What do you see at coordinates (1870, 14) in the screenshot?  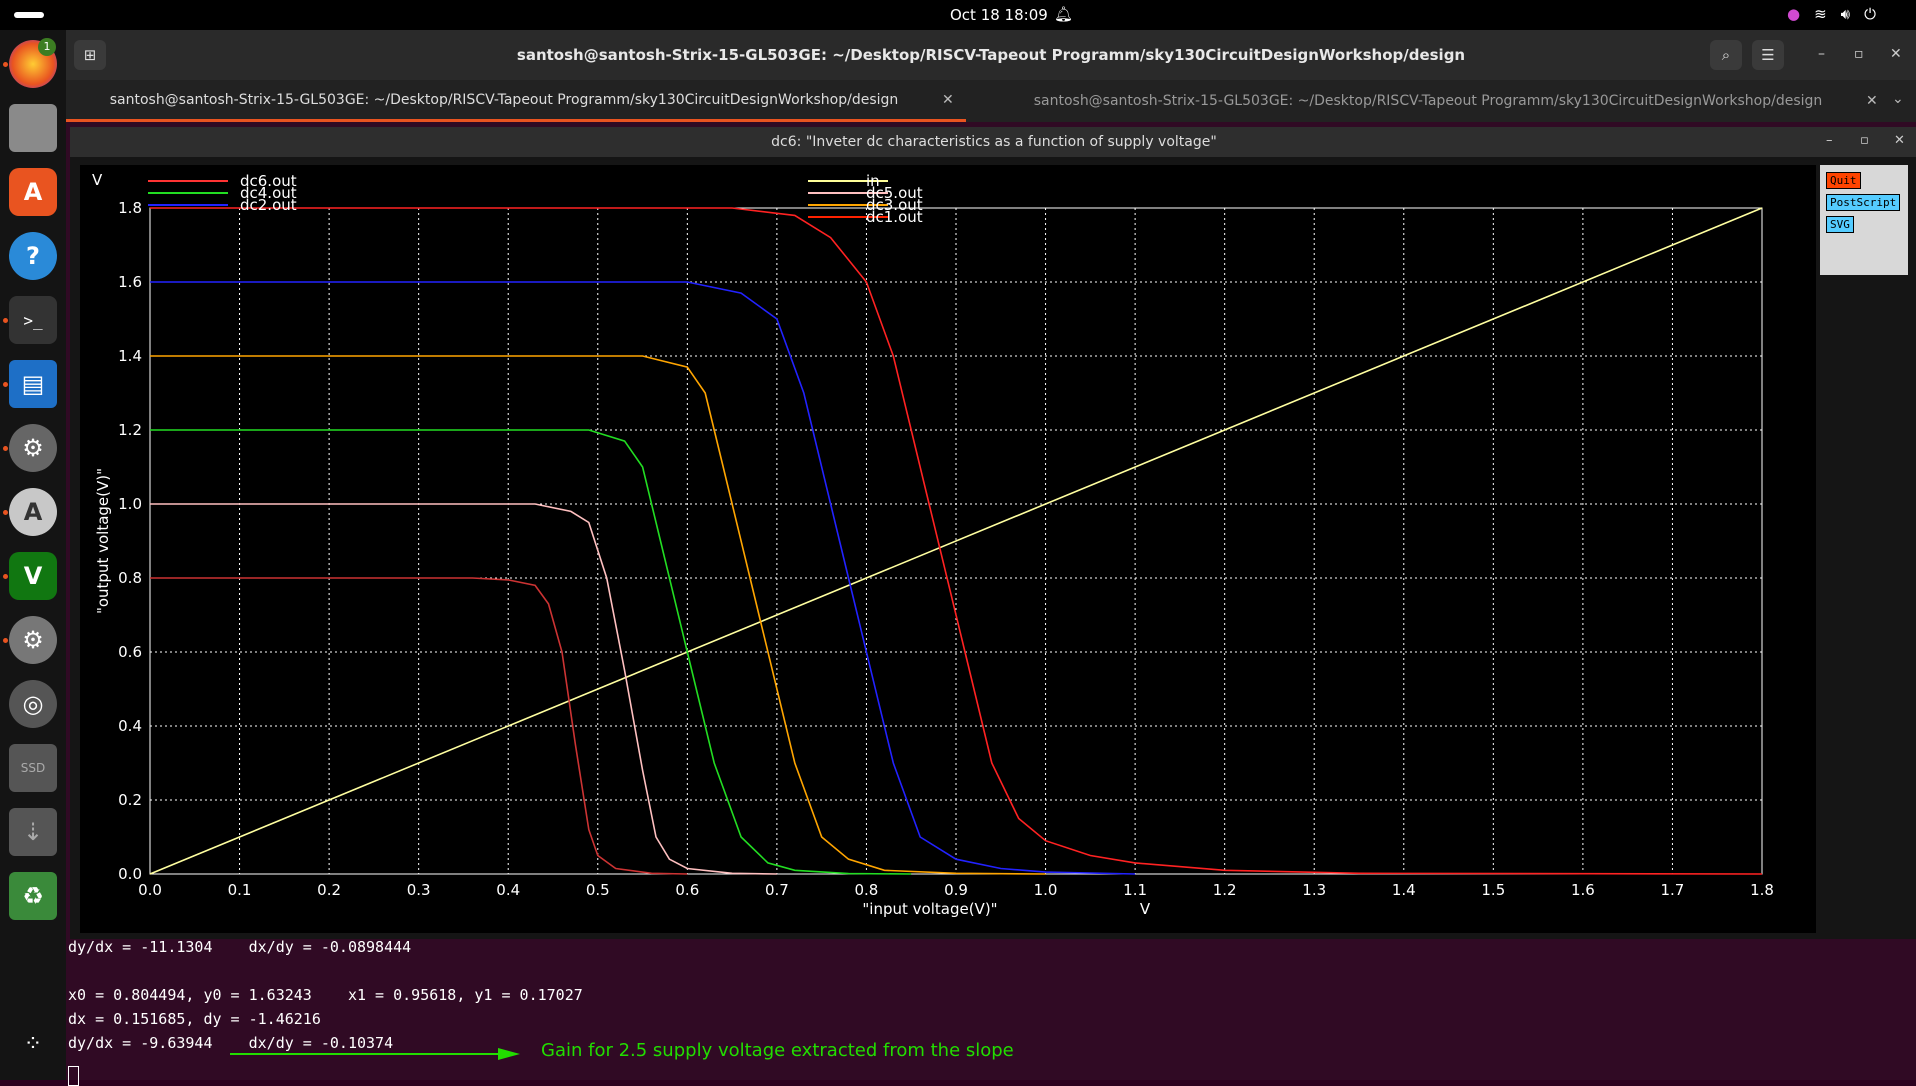 I see `power-icon: ⏻` at bounding box center [1870, 14].